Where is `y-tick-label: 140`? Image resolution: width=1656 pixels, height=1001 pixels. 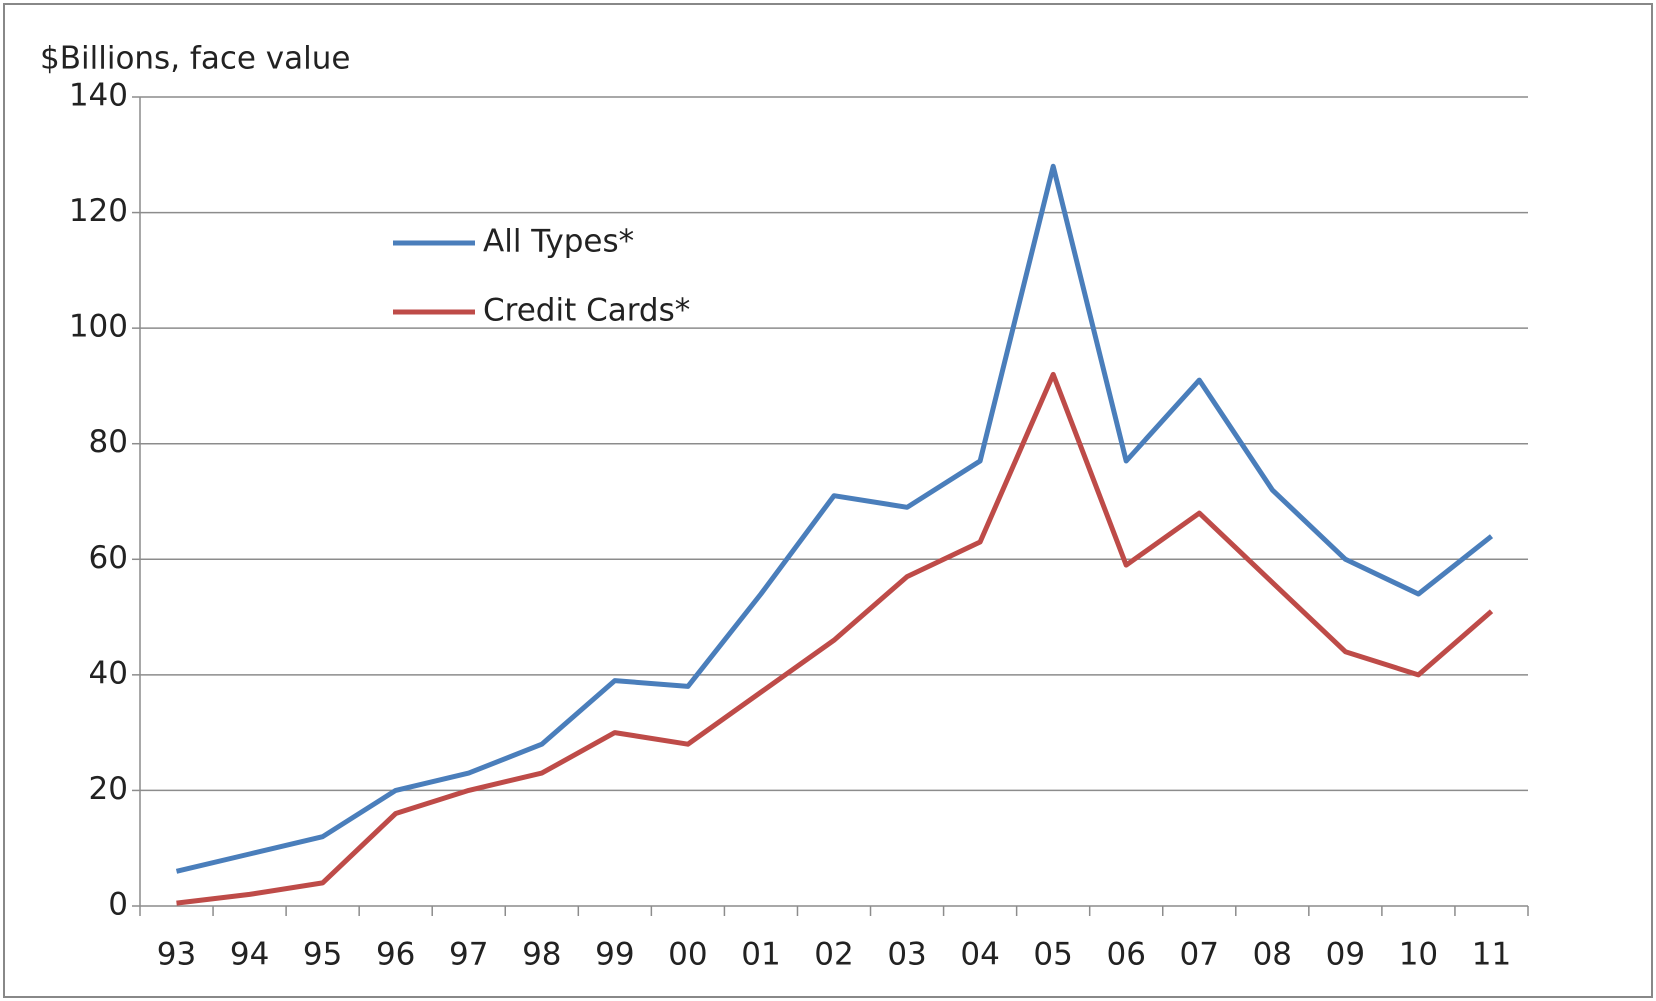
y-tick-label: 140 is located at coordinates (98, 96).